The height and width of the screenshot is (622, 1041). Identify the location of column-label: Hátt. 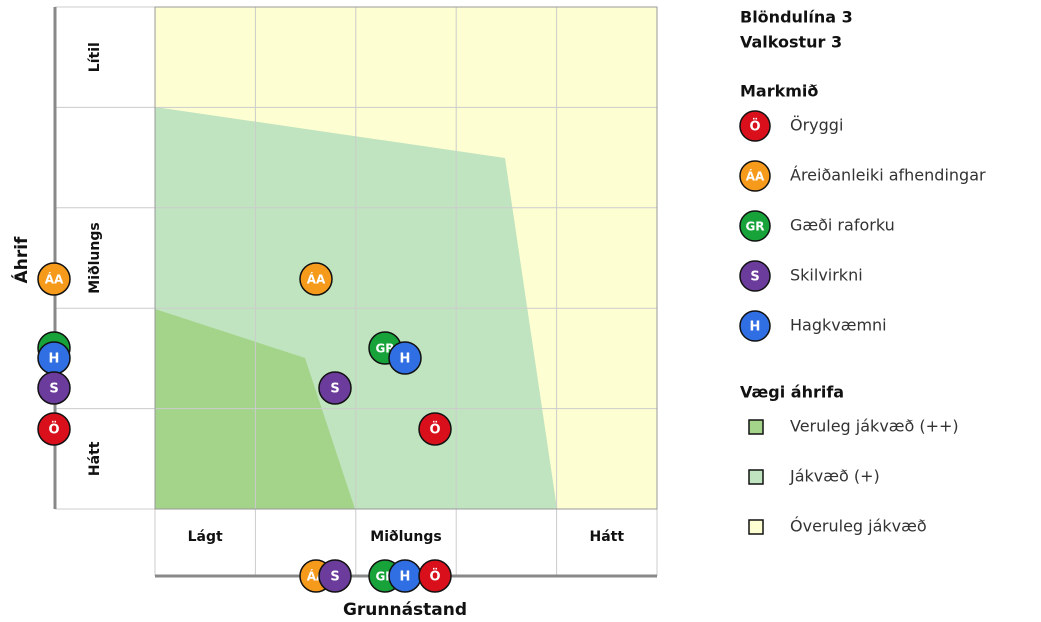
(607, 537).